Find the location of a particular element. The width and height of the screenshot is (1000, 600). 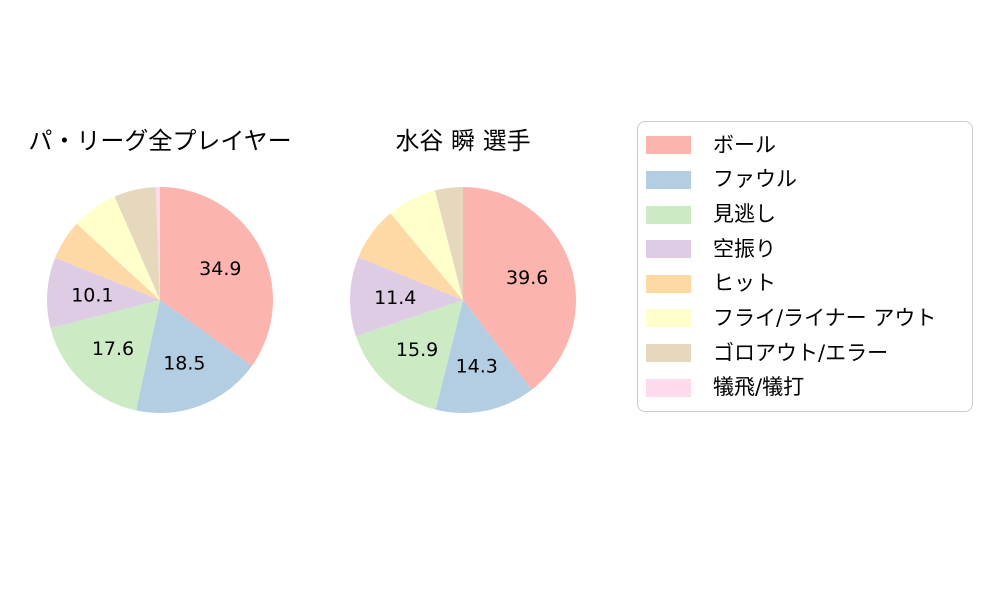

legend-item-4: ヒット is located at coordinates (809, 283).